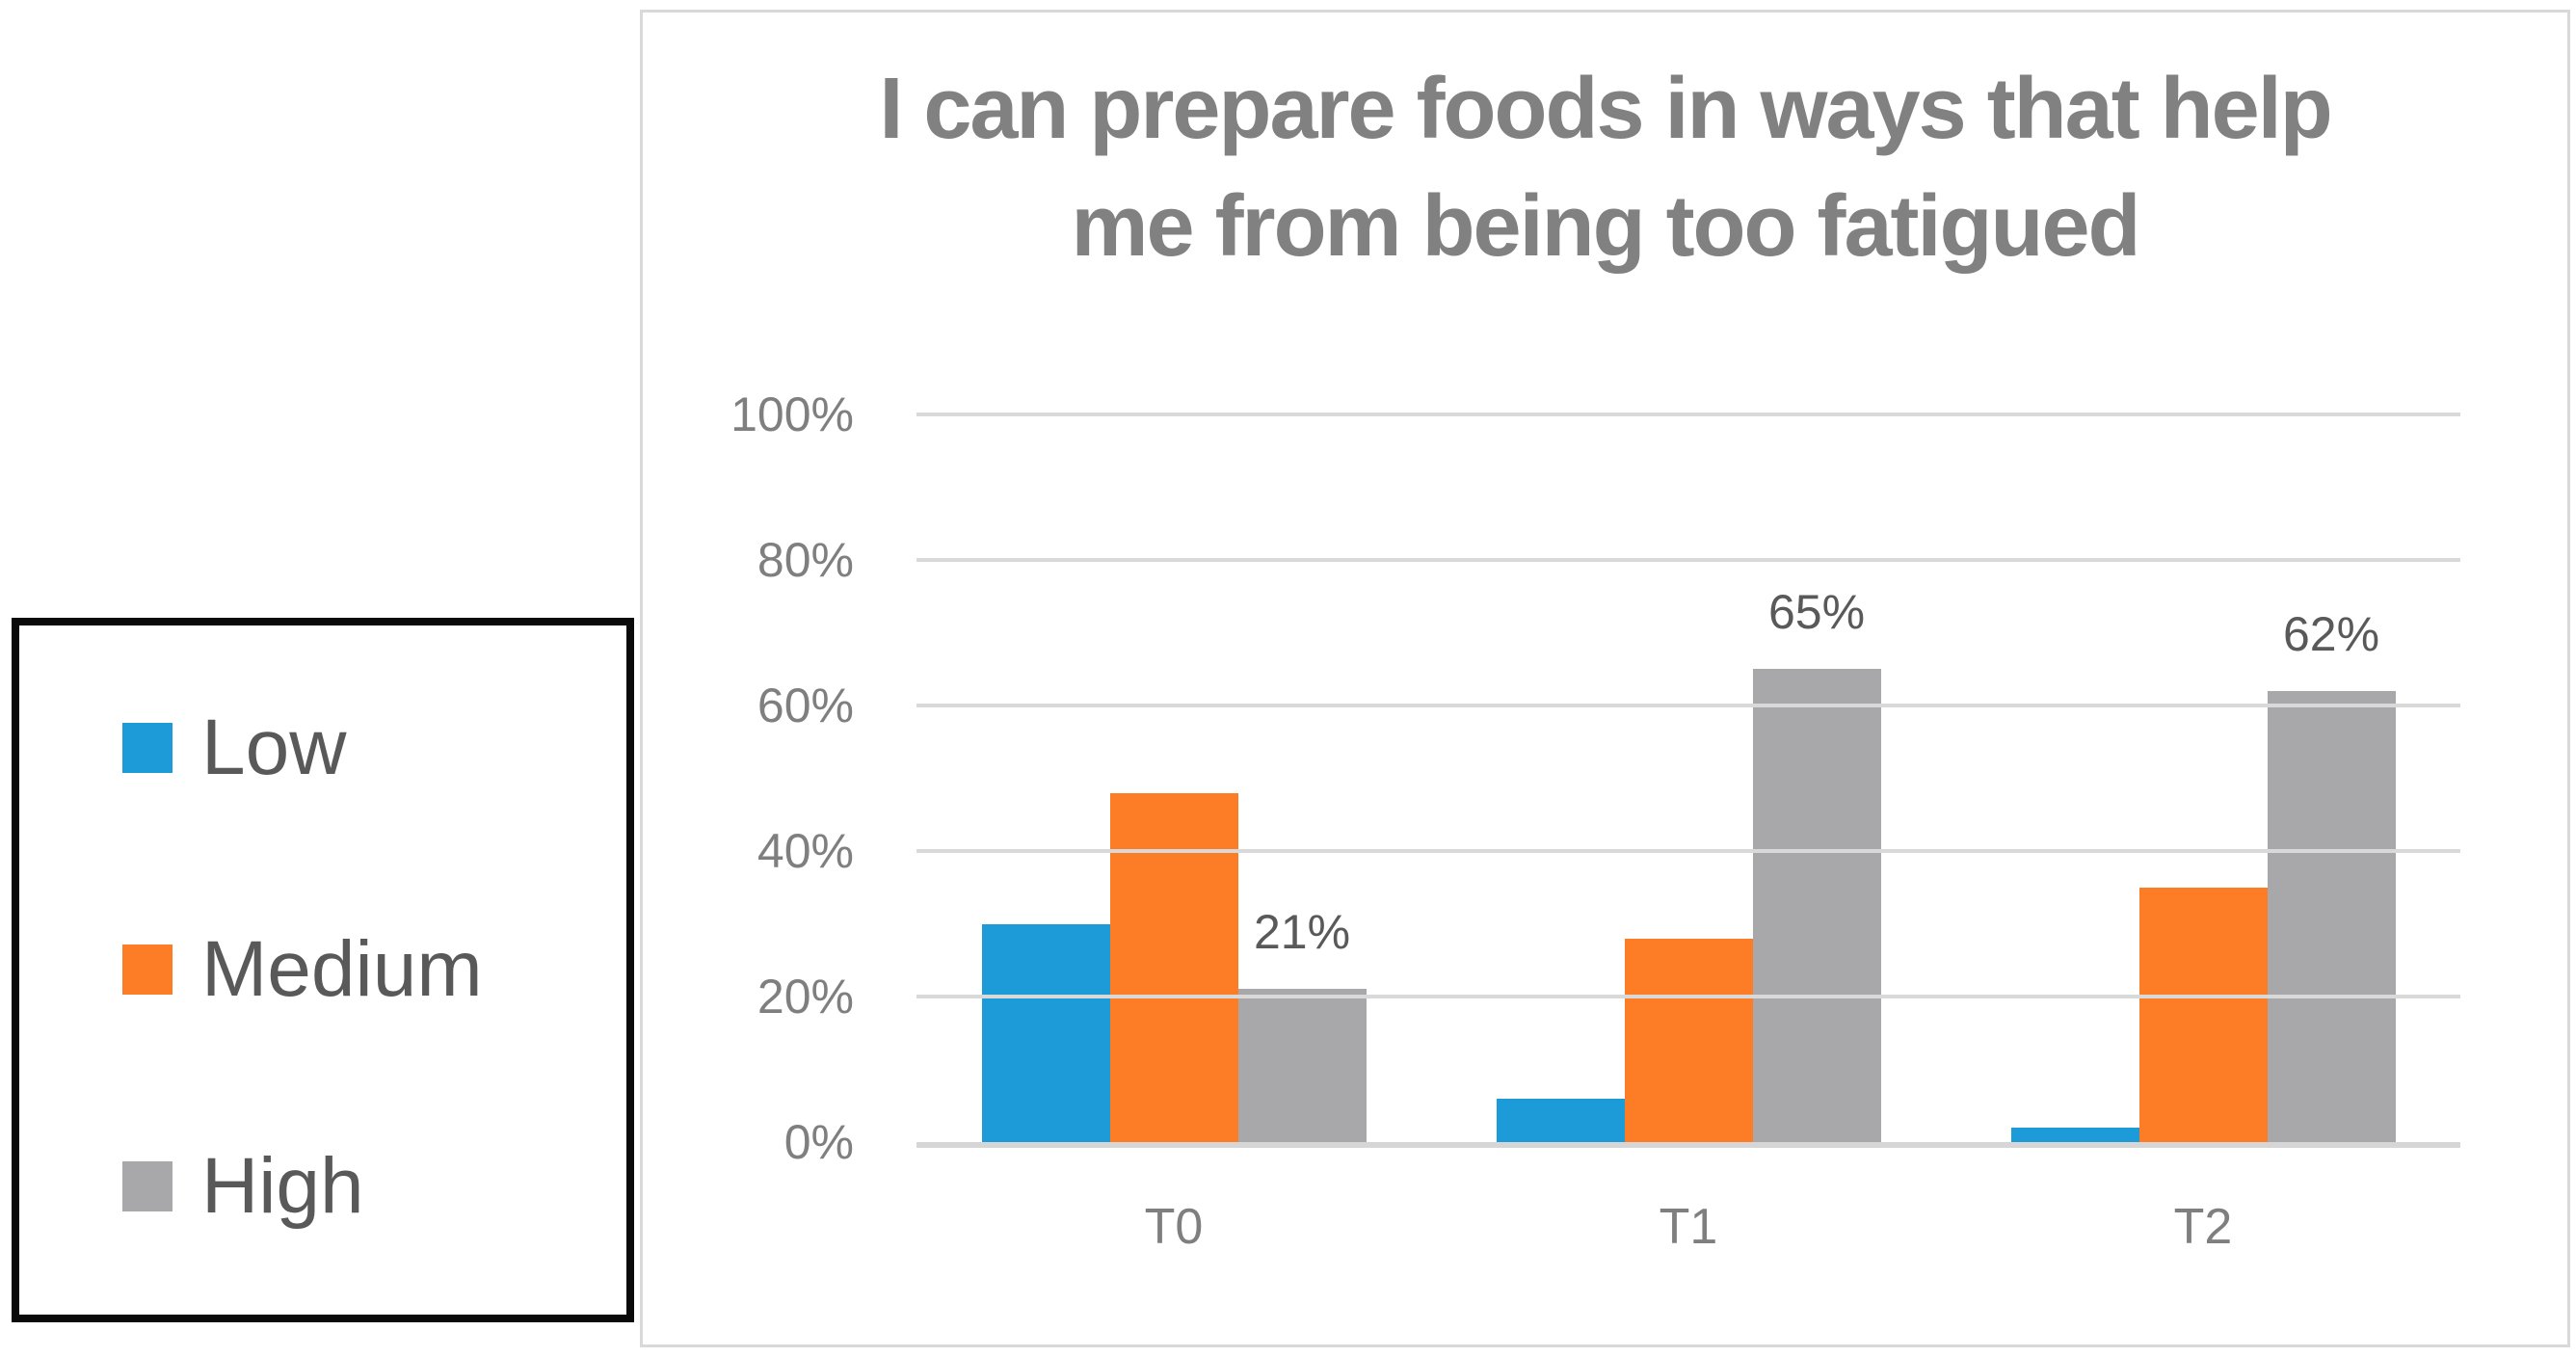 Image resolution: width=2576 pixels, height=1357 pixels. I want to click on bar-high-T2: 62%, so click(2331, 874).